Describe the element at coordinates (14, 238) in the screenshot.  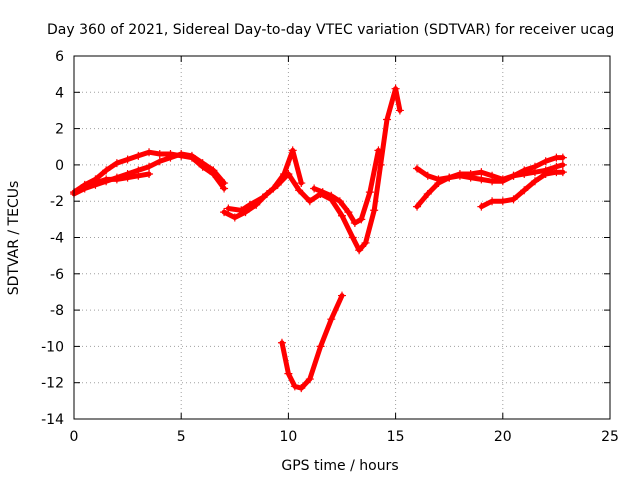
I see `y-axis-label: SDTVAR / TECUs` at that location.